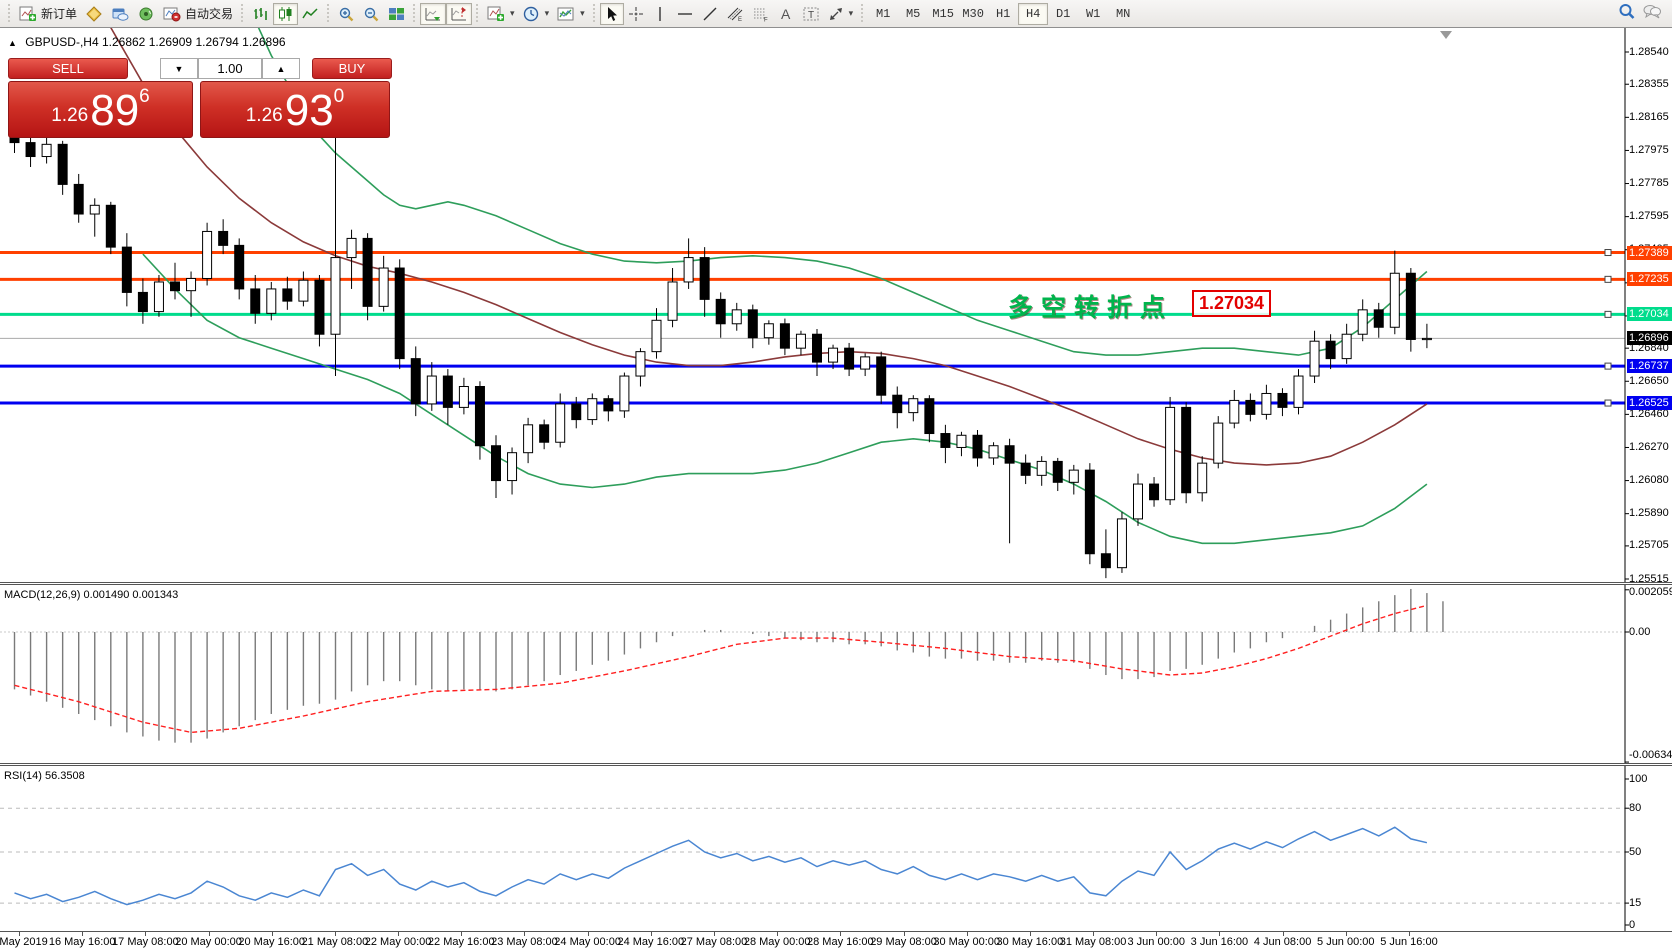  What do you see at coordinates (1649, 338) in the screenshot?
I see `current-price-label: 1.26896` at bounding box center [1649, 338].